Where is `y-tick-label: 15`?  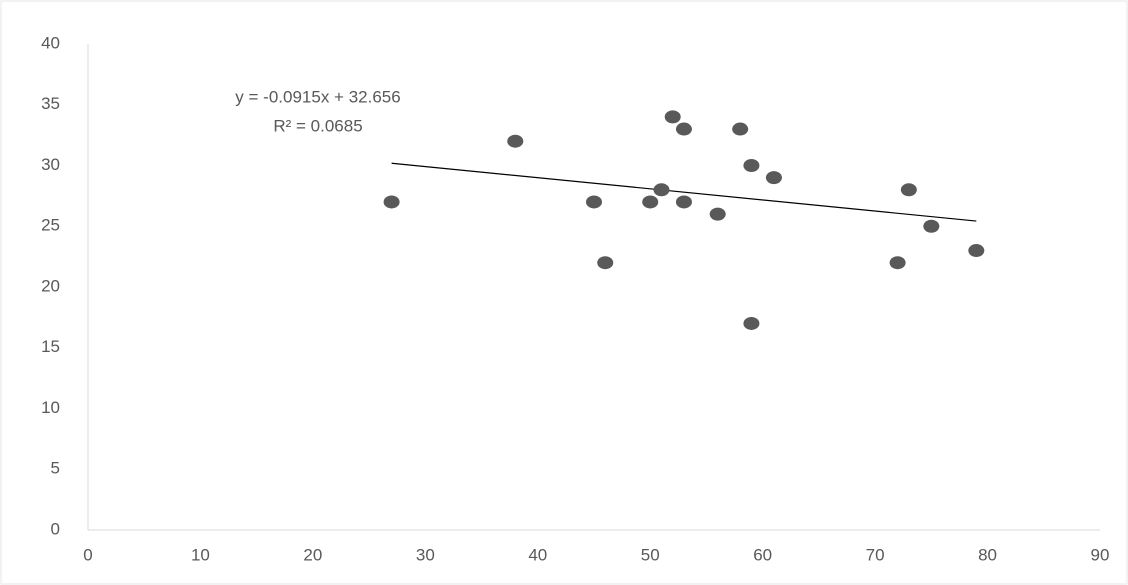 y-tick-label: 15 is located at coordinates (50, 346).